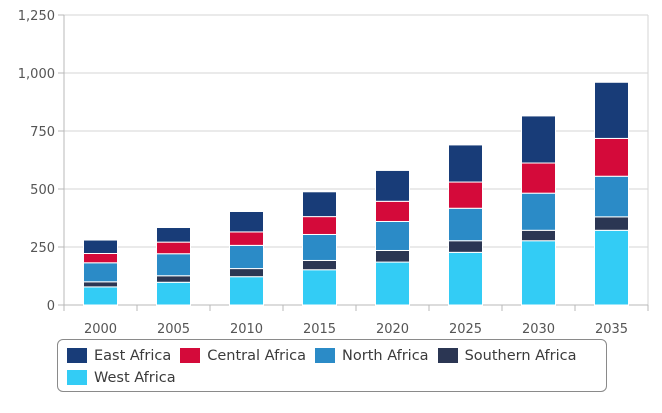 This screenshot has height=413, width=662. Describe the element at coordinates (465, 329) in the screenshot. I see `x-tick-label: 2025` at that location.